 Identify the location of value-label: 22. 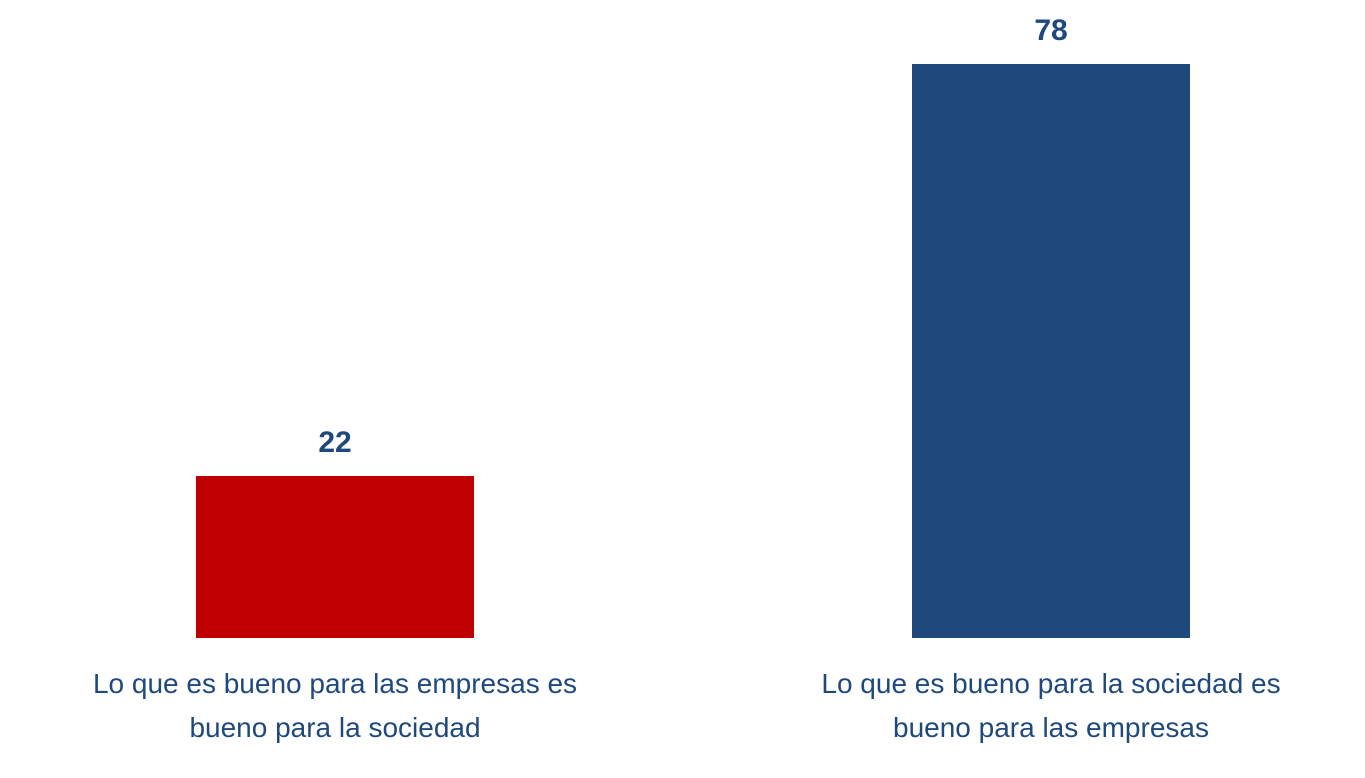
(335, 443).